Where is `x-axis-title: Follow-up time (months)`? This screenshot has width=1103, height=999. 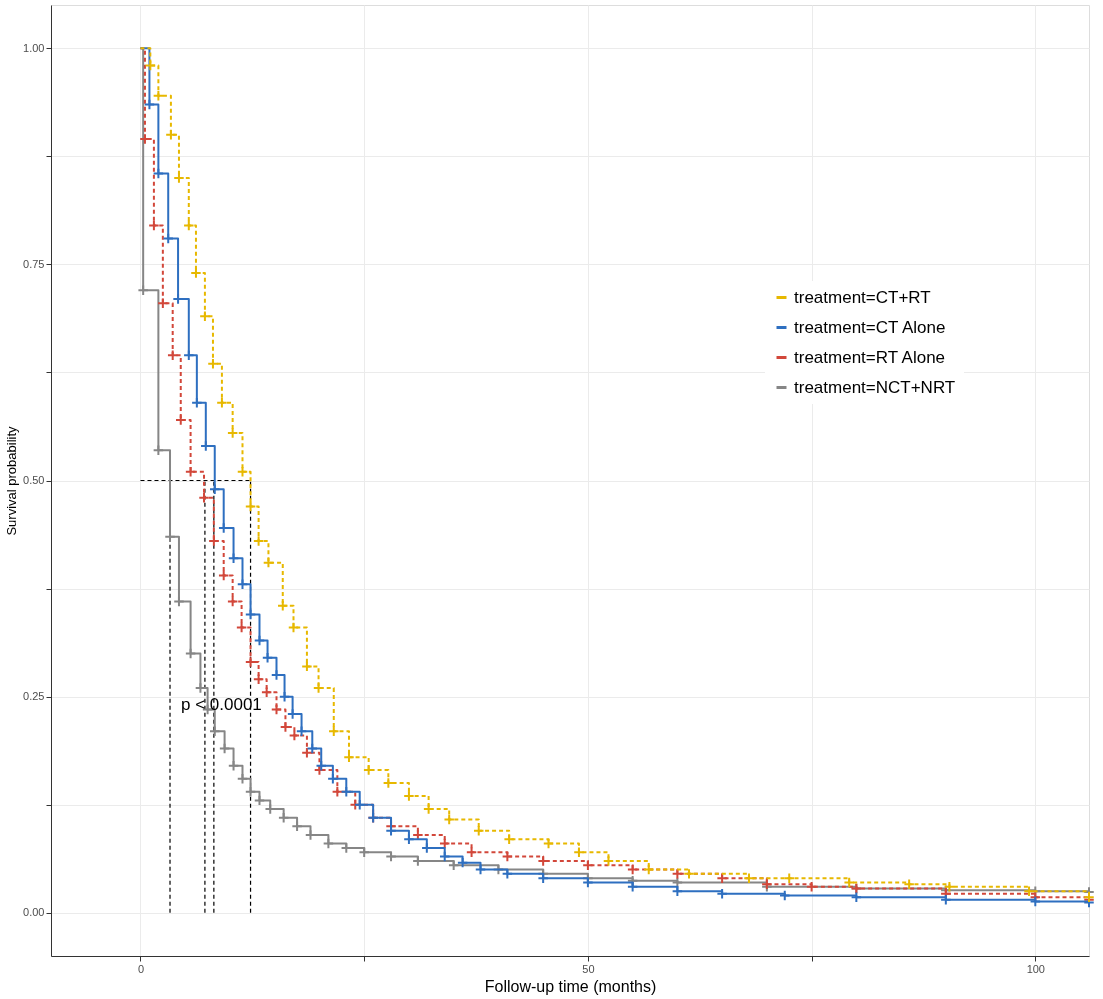
x-axis-title: Follow-up time (months) is located at coordinates (570, 986).